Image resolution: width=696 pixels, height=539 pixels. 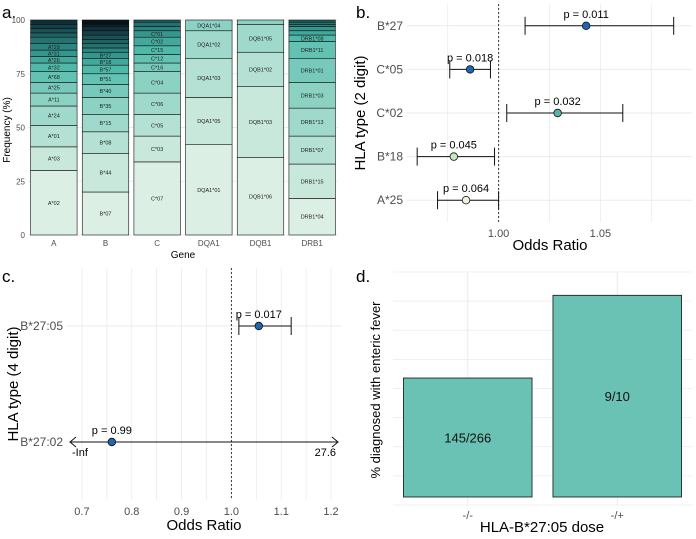 What do you see at coordinates (335, 442) in the screenshot?
I see `panel-c-ci-arrow-right` at bounding box center [335, 442].